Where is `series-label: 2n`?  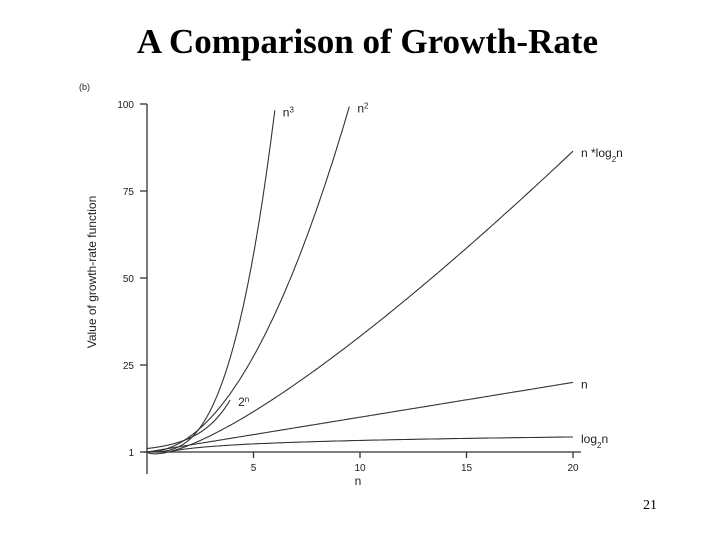 series-label: 2n is located at coordinates (243, 402).